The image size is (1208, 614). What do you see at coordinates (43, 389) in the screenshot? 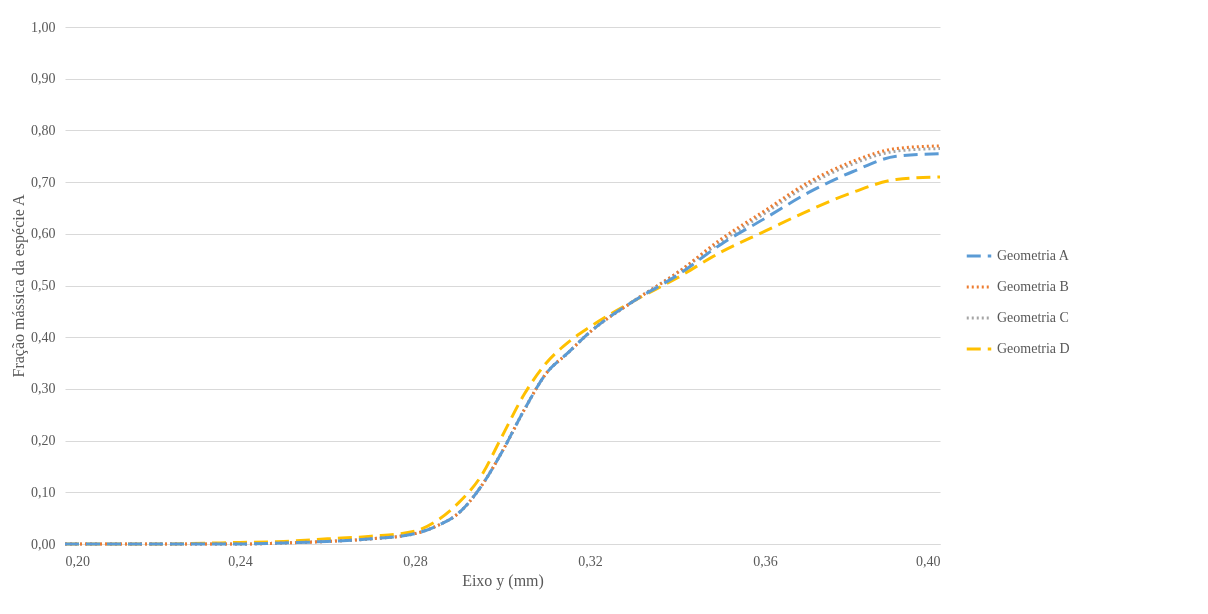
I see `y-tick-label: 0,30` at bounding box center [43, 389].